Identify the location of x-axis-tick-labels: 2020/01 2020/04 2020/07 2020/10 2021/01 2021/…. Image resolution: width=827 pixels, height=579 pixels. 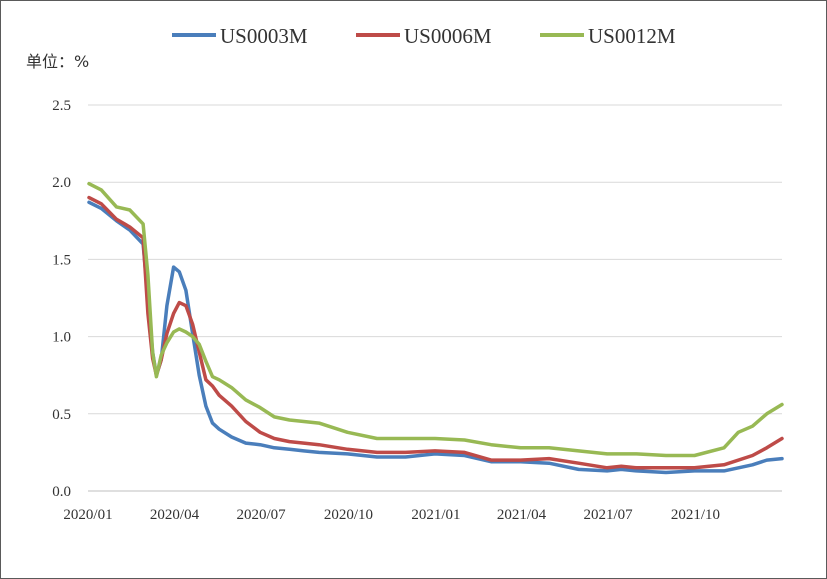
(391, 515).